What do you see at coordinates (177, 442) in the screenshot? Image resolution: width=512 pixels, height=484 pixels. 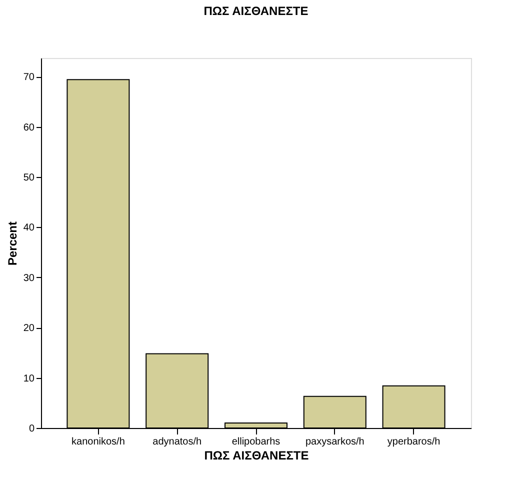 I see `x-tick-label: adynatos/h` at bounding box center [177, 442].